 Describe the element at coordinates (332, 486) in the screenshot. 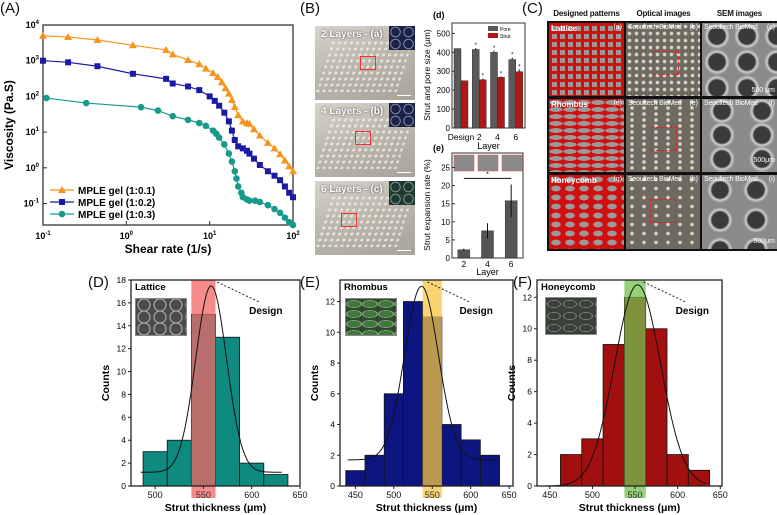

I see `y-tick-label: 0` at that location.